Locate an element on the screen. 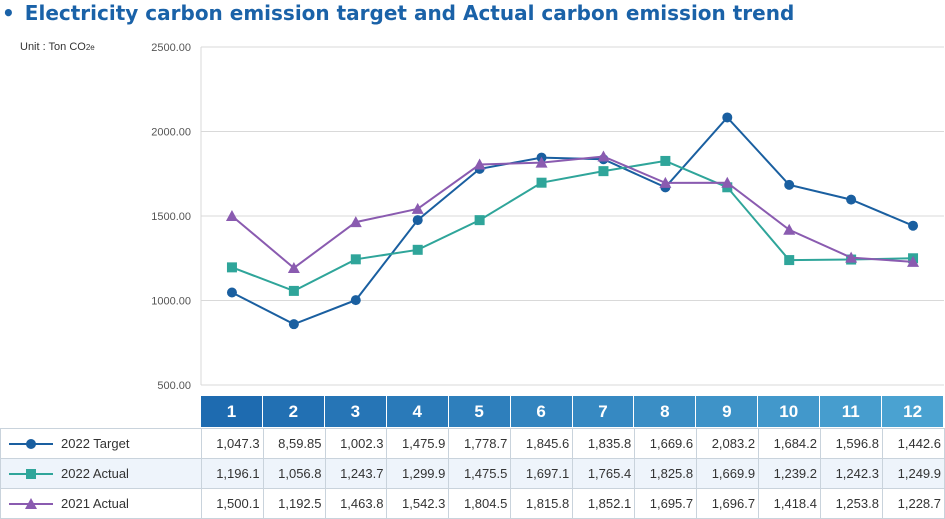  table-cell-value: 1,778.7 is located at coordinates (480, 443).